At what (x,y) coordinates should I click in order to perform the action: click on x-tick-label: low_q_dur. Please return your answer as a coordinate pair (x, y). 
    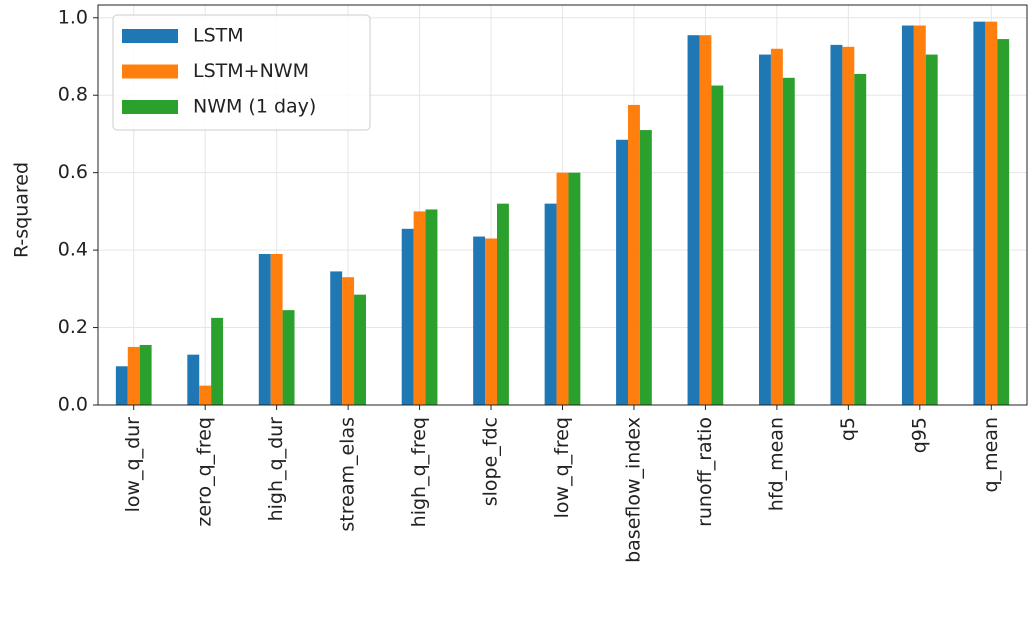
    Looking at the image, I should click on (133, 465).